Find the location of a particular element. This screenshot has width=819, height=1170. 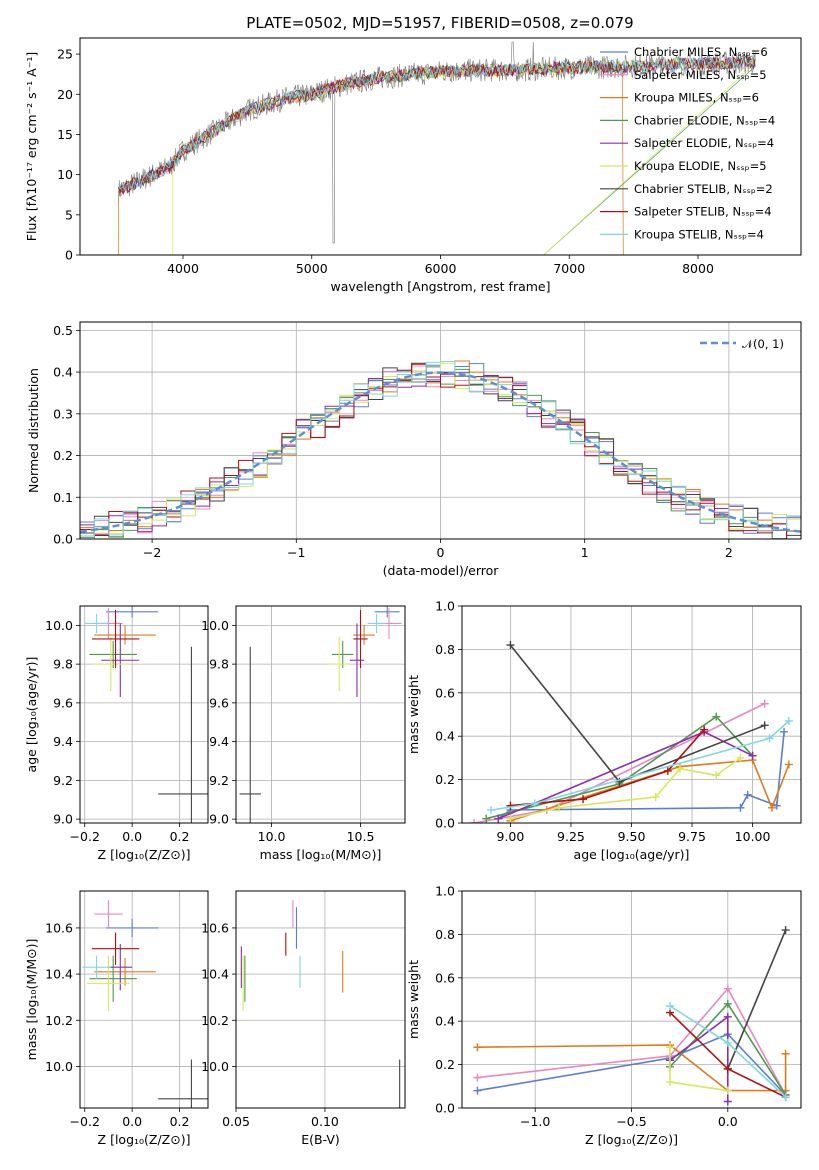

x-tick-label: −0.2 is located at coordinates (85, 836).